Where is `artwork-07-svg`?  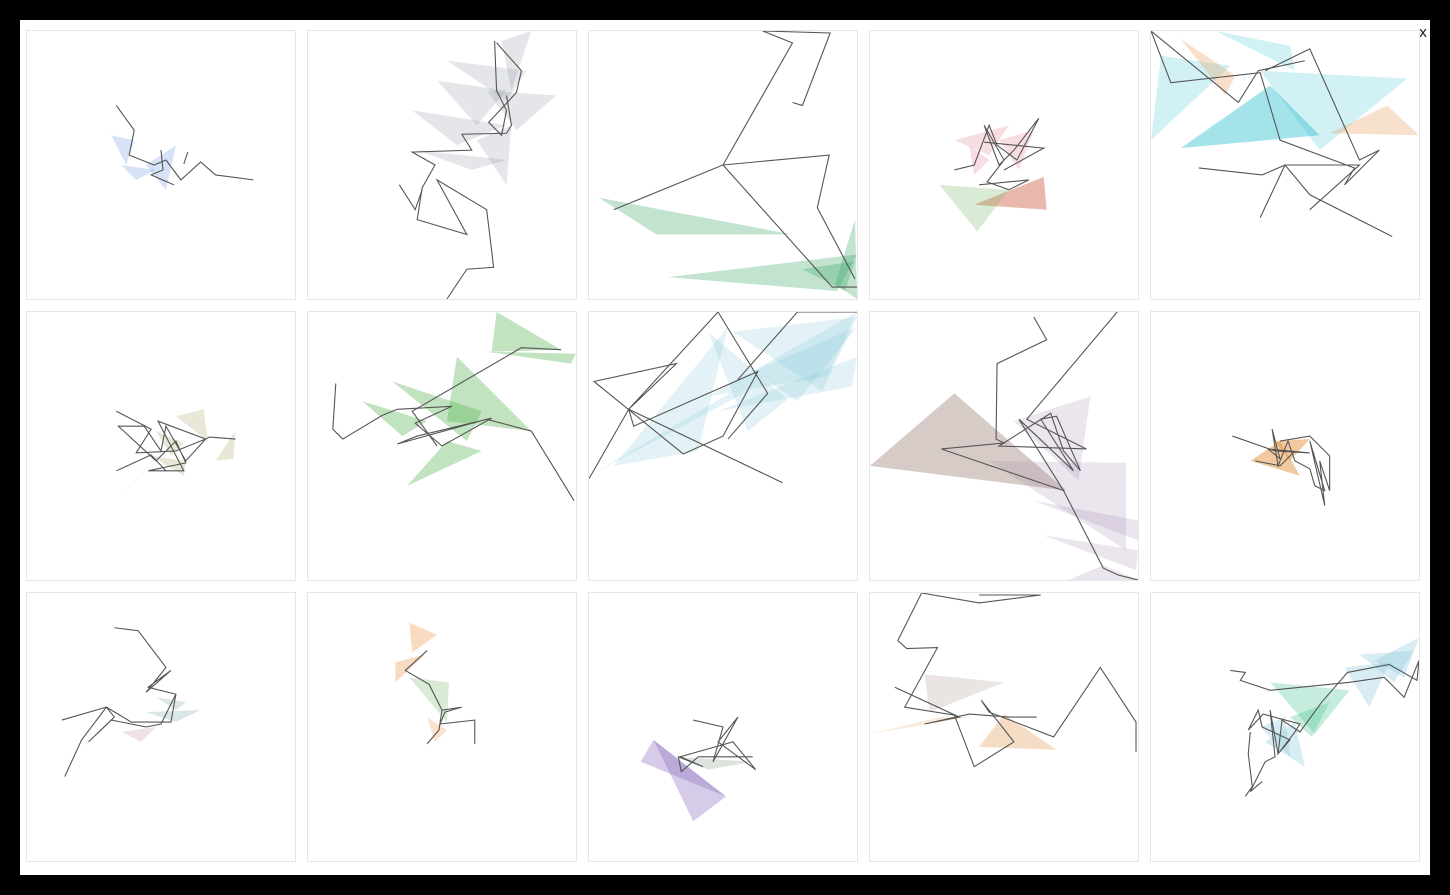 artwork-07-svg is located at coordinates (454, 406).